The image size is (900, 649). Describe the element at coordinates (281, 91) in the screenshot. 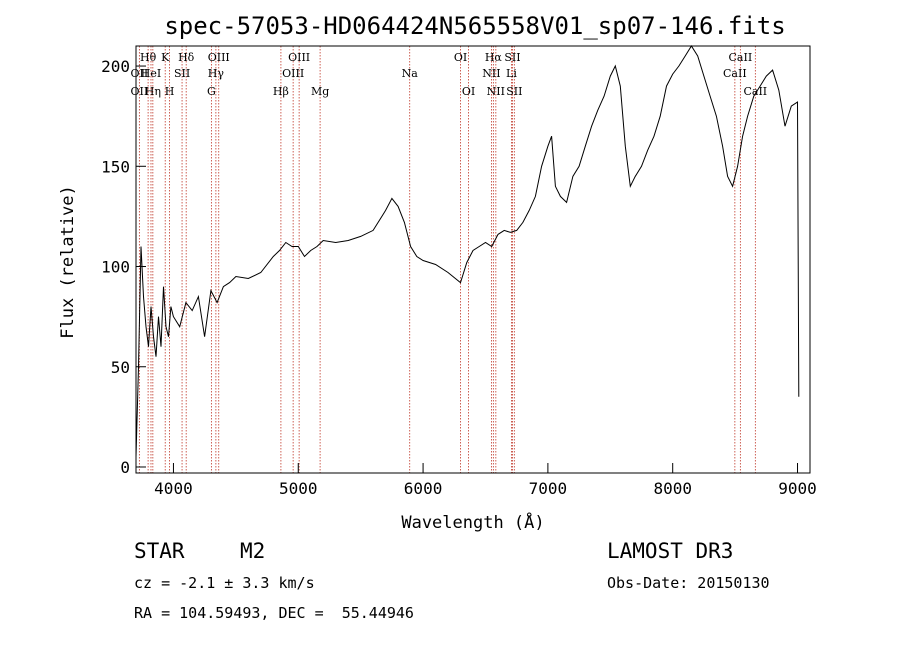

I see `spectral-line-label: Hβ` at that location.